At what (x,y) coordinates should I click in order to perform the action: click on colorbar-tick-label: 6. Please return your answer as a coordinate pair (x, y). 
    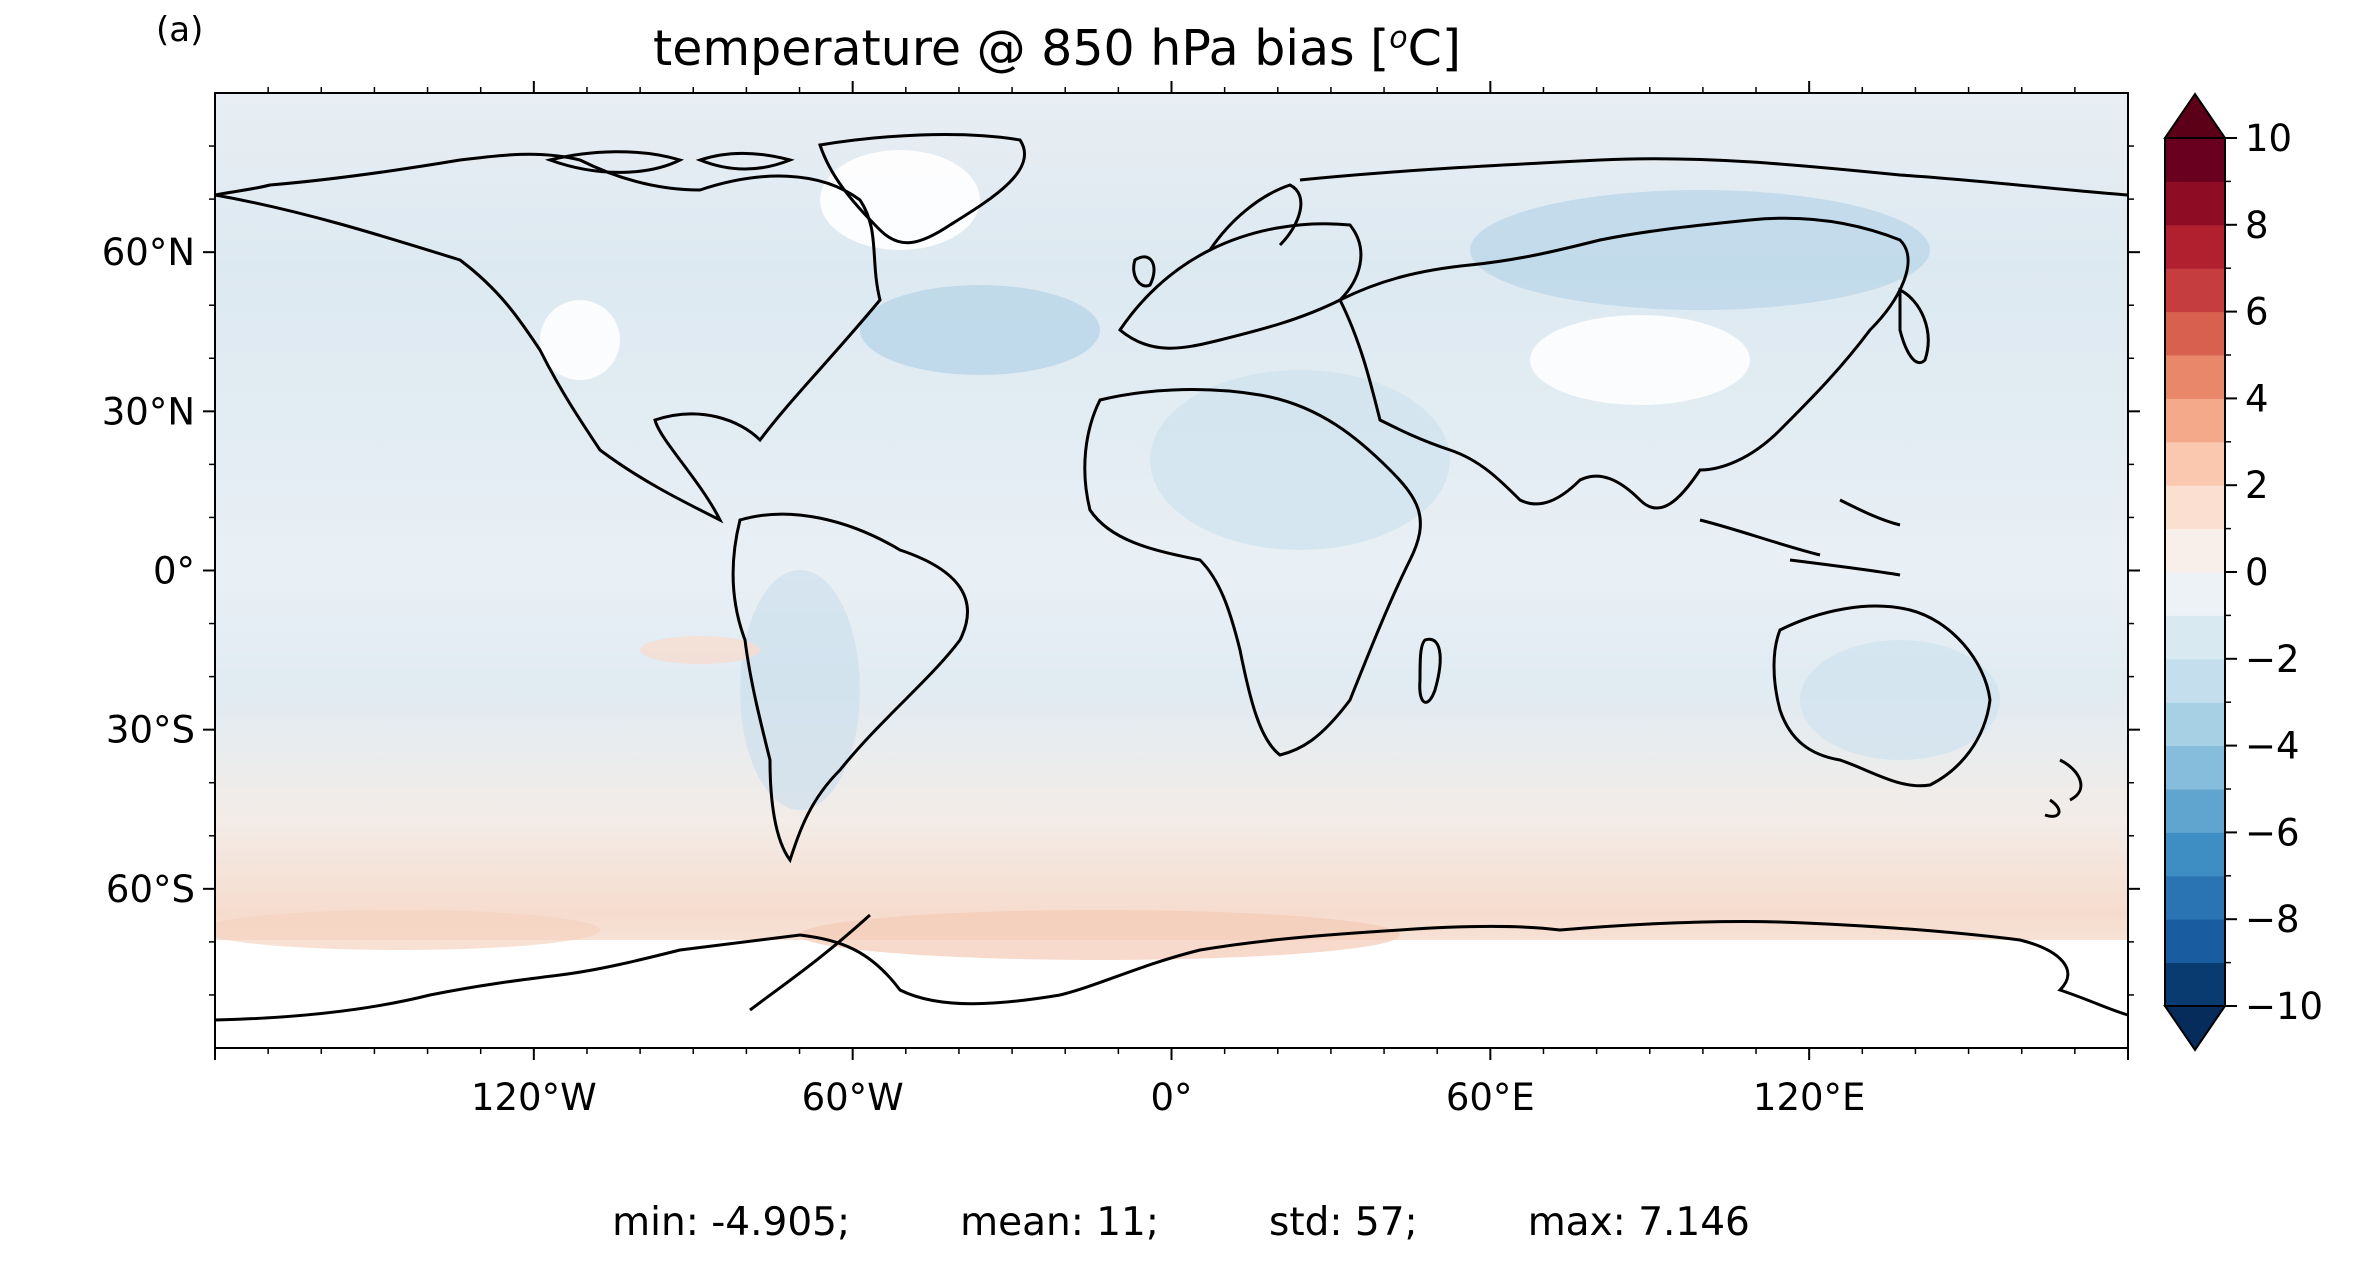
    Looking at the image, I should click on (2257, 312).